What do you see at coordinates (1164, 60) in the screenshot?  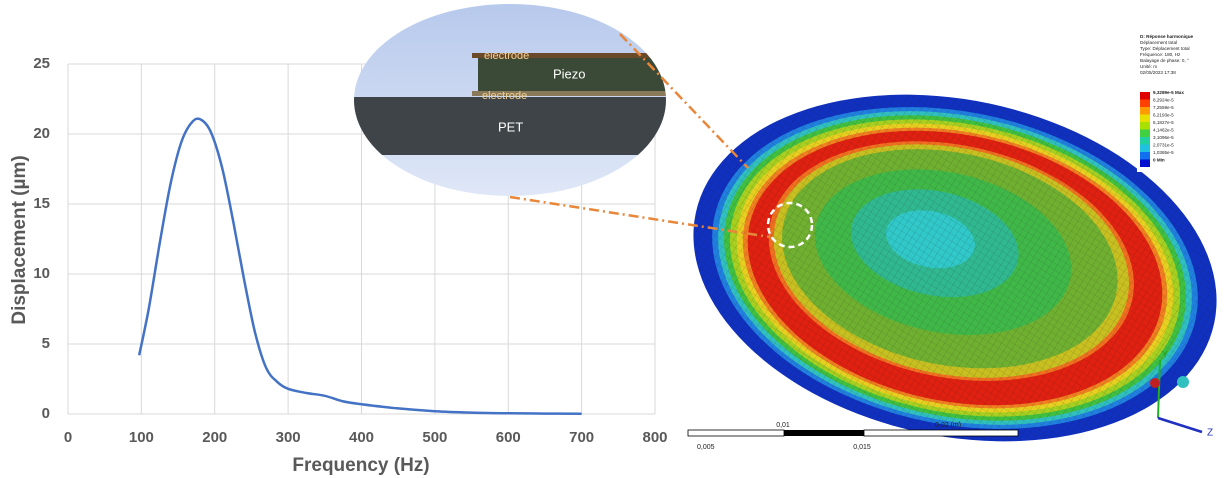 I see `info-line: Balayage de phase: 0, °` at bounding box center [1164, 60].